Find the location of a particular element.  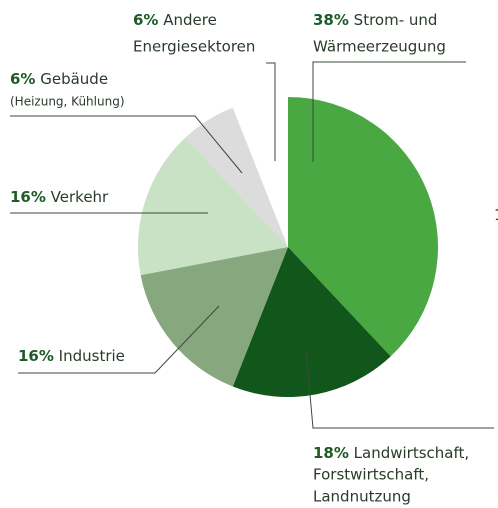

slice-label: 38% Strom- und is located at coordinates (375, 20).